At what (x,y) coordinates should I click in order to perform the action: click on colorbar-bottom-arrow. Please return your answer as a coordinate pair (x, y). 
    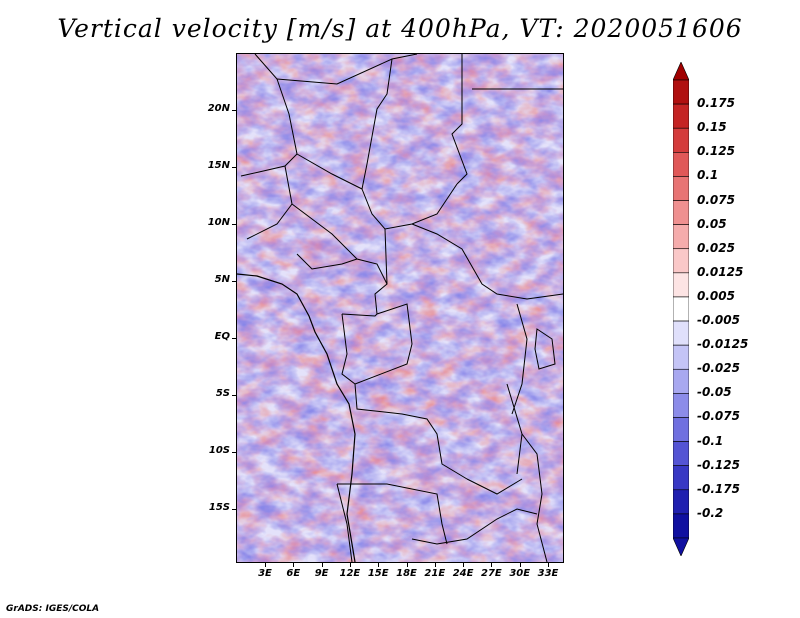
    Looking at the image, I should click on (681, 546).